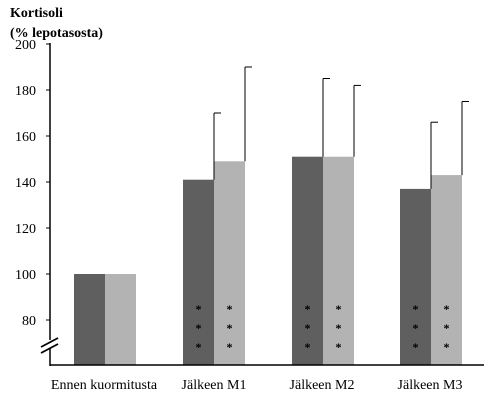 The width and height of the screenshot is (496, 407). I want to click on x-category-label-2: Jälkeen M2, so click(322, 385).